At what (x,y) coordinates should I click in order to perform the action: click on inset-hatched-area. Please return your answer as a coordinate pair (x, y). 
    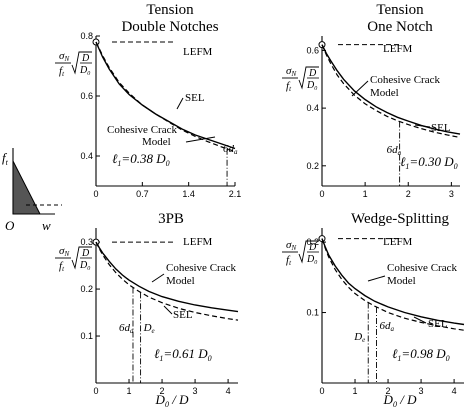
    Looking at the image, I should click on (26, 187).